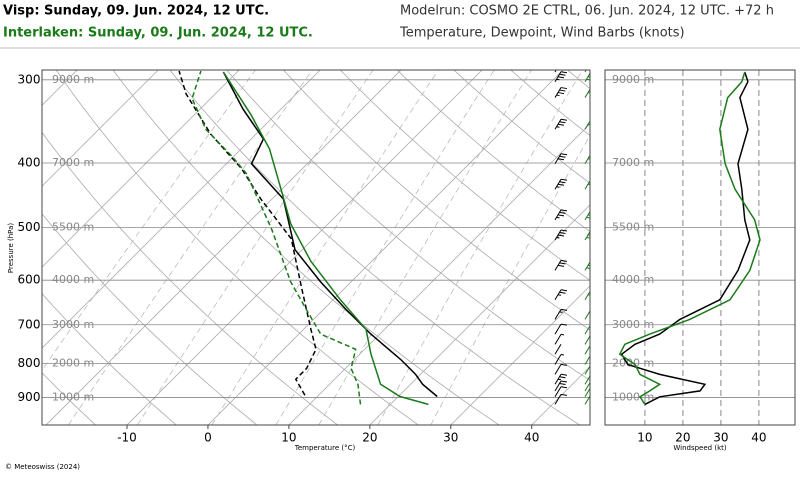  Describe the element at coordinates (699, 448) in the screenshot. I see `x-axis-label: Windspeed (kt)` at that location.